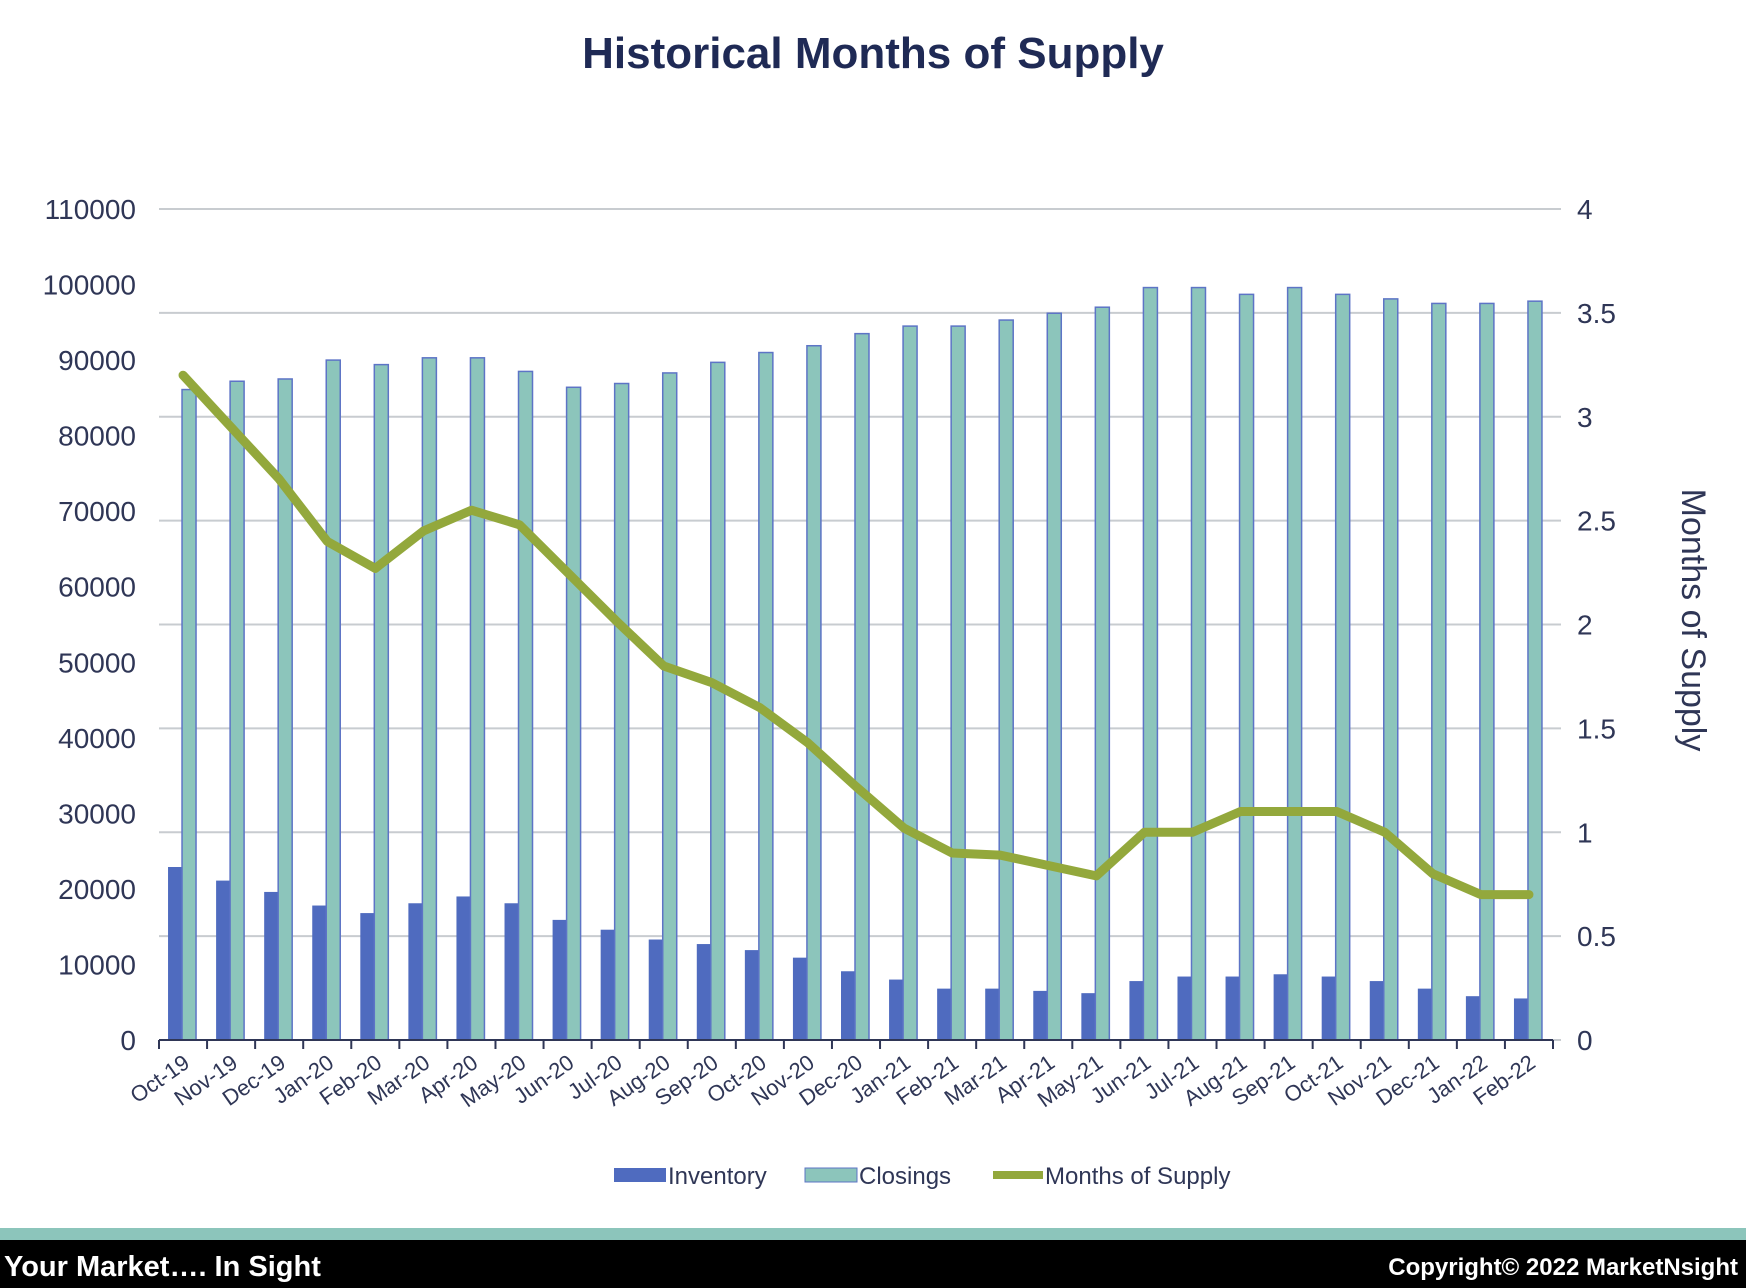  What do you see at coordinates (162, 1267) in the screenshot?
I see `footer-tagline: Your Market…. In Sight` at bounding box center [162, 1267].